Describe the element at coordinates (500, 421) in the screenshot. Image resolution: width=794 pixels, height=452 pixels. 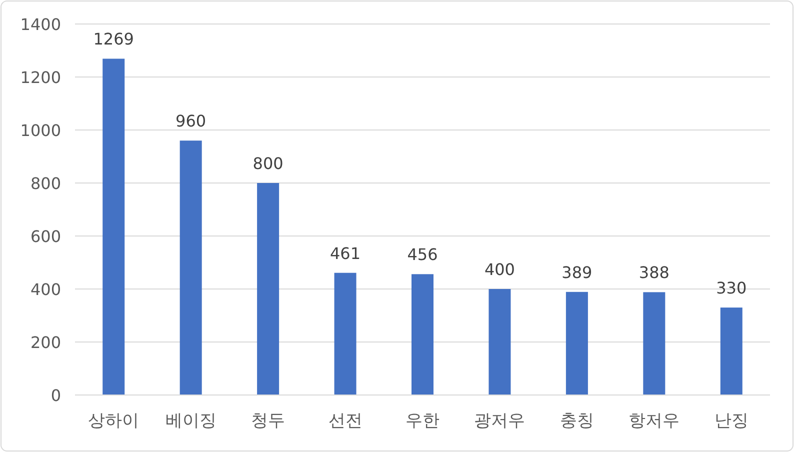
I see `x-tick-label: 광저우` at that location.